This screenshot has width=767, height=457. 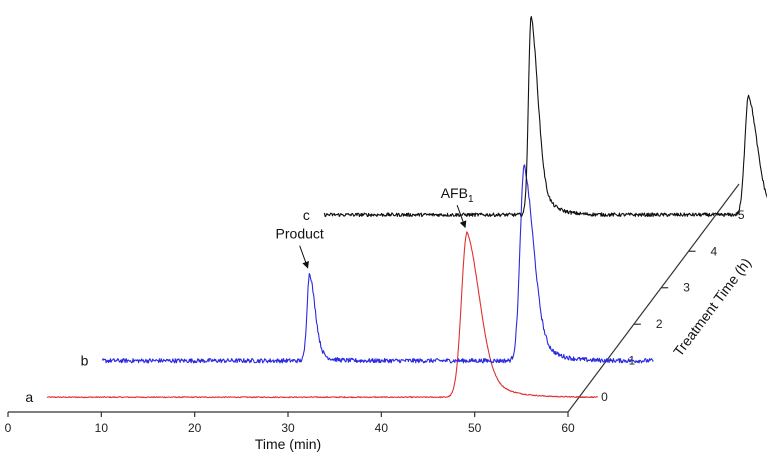 What do you see at coordinates (454, 193) in the screenshot?
I see `annotation-main: AFB` at bounding box center [454, 193].